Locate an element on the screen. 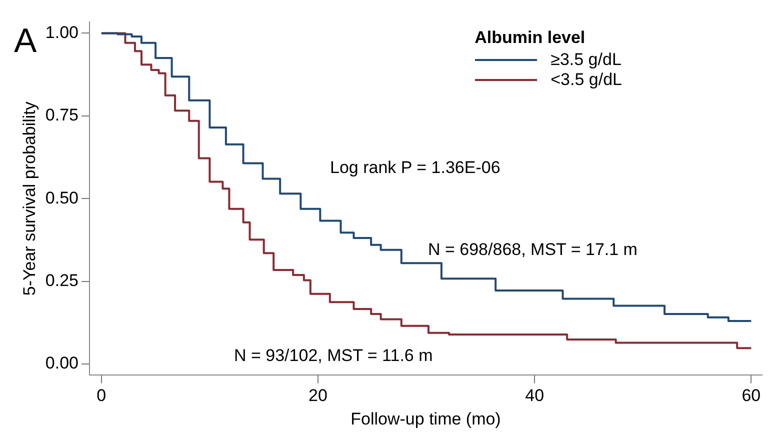 The height and width of the screenshot is (438, 780). x-tick-label: 20 is located at coordinates (318, 396).